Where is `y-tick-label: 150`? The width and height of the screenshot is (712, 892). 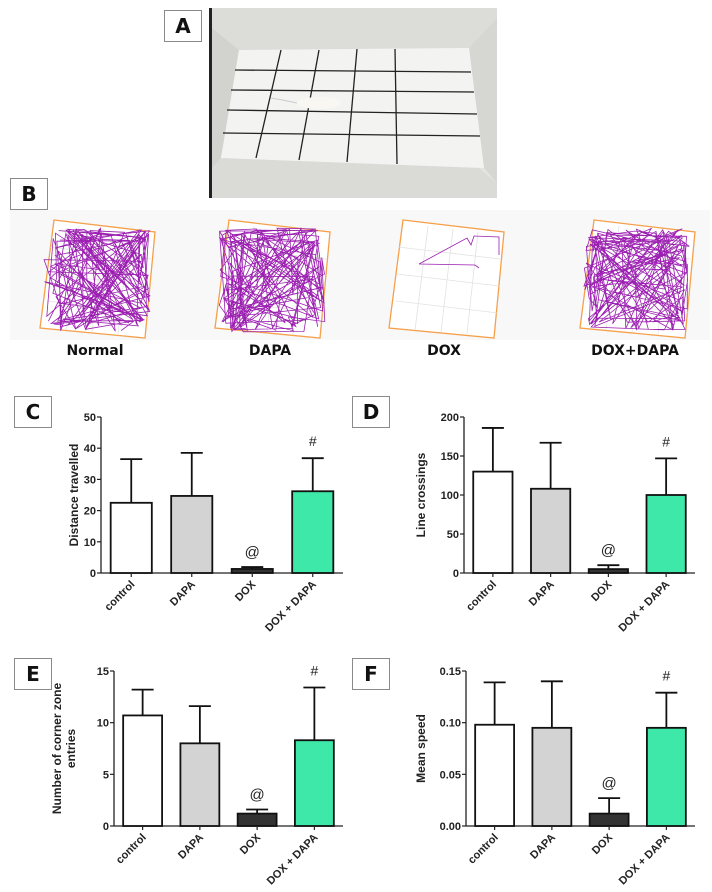
y-tick-label: 150 is located at coordinates (450, 457).